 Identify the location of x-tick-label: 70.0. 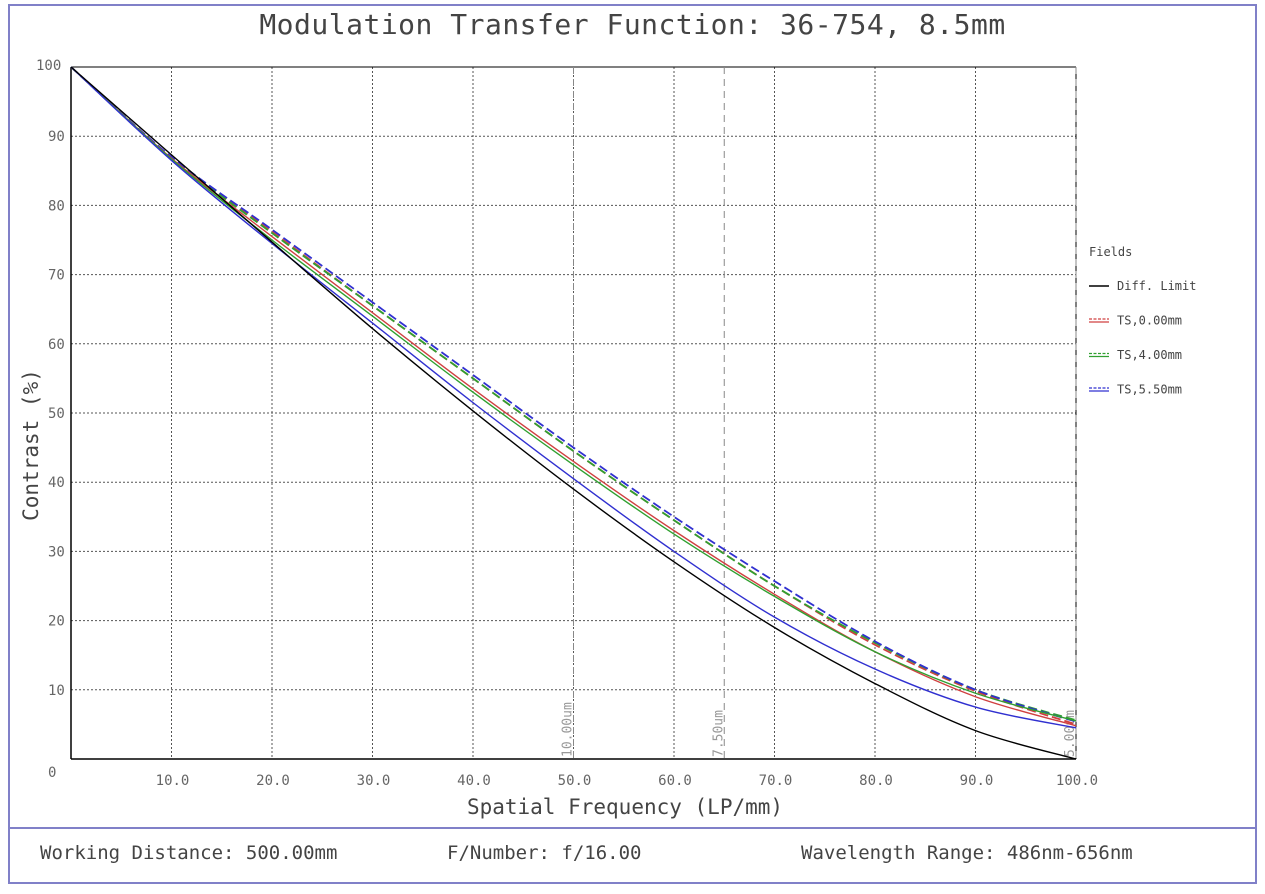
(776, 781).